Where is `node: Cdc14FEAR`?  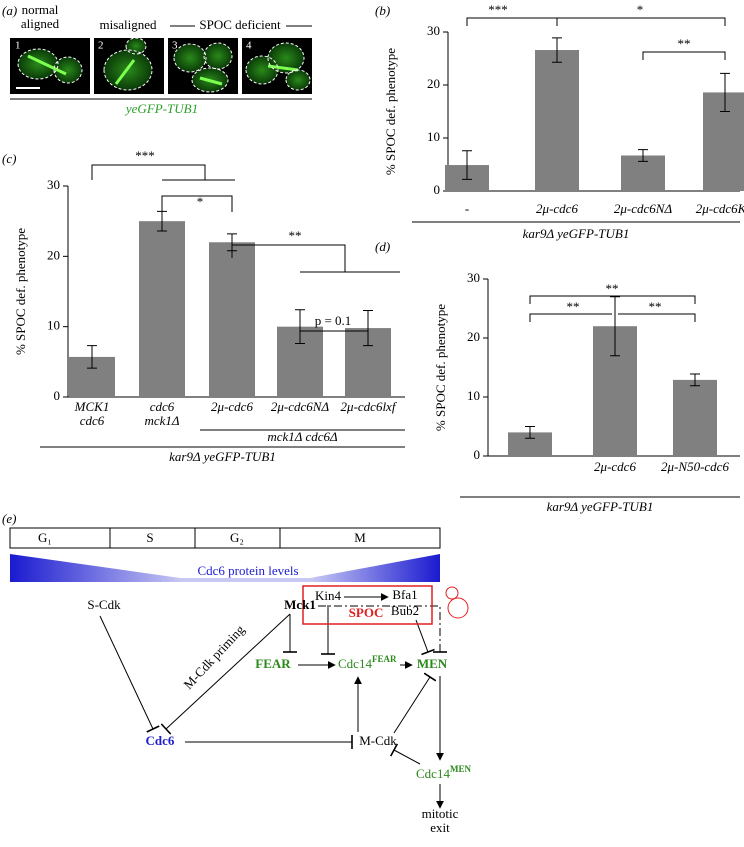 node: Cdc14FEAR is located at coordinates (367, 662).